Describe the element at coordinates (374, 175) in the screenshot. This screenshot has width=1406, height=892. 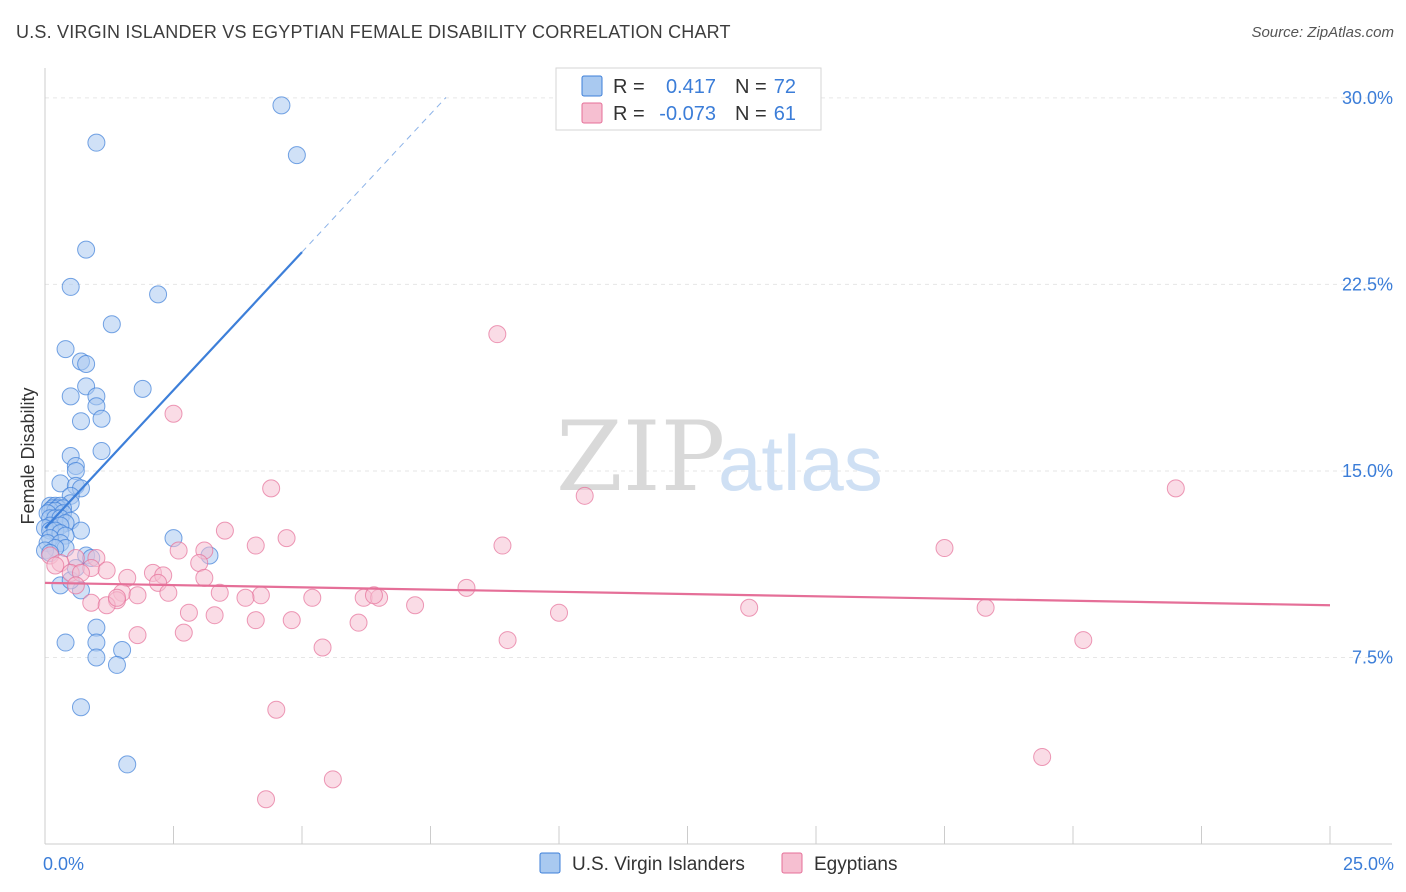
I see `trend-line-virgin-islanders-extension` at that location.